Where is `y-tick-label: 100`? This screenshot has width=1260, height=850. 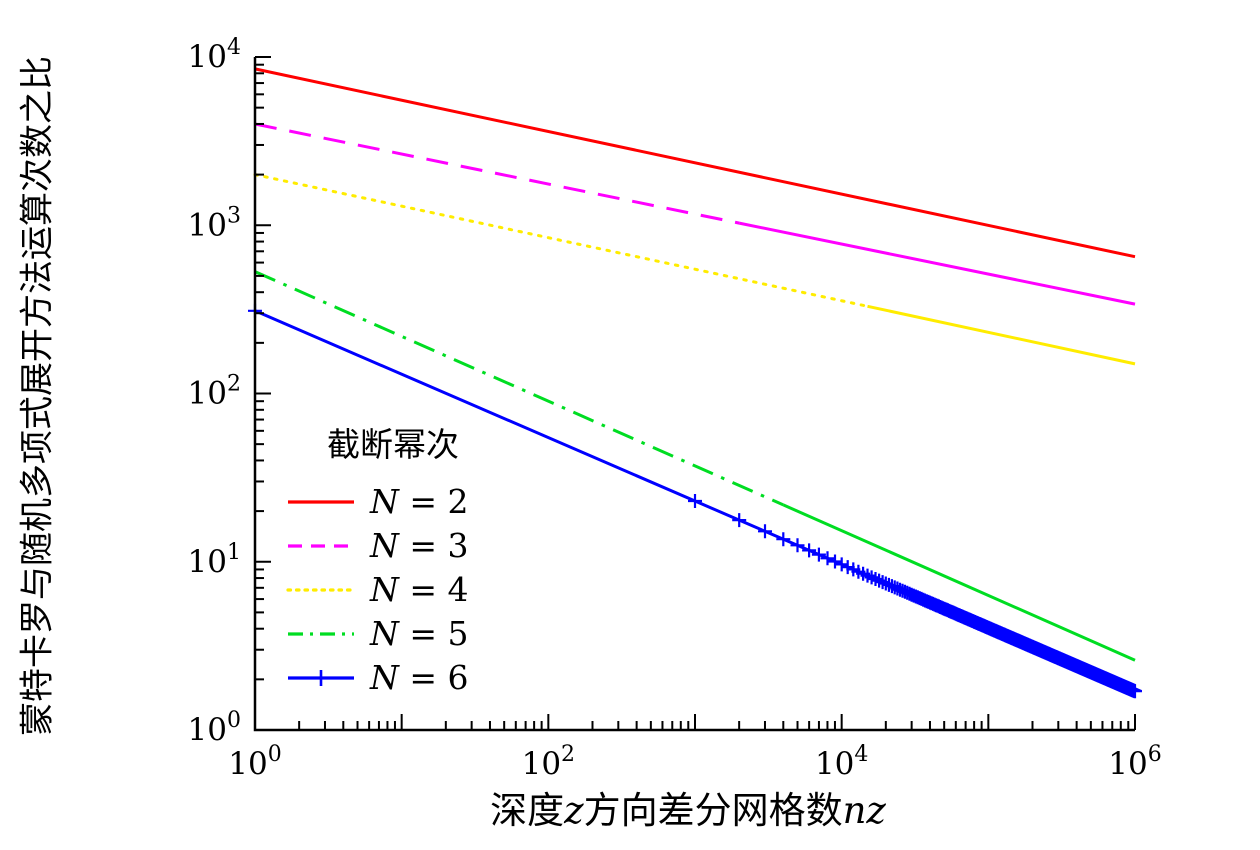
y-tick-label: 100 is located at coordinates (214, 728).